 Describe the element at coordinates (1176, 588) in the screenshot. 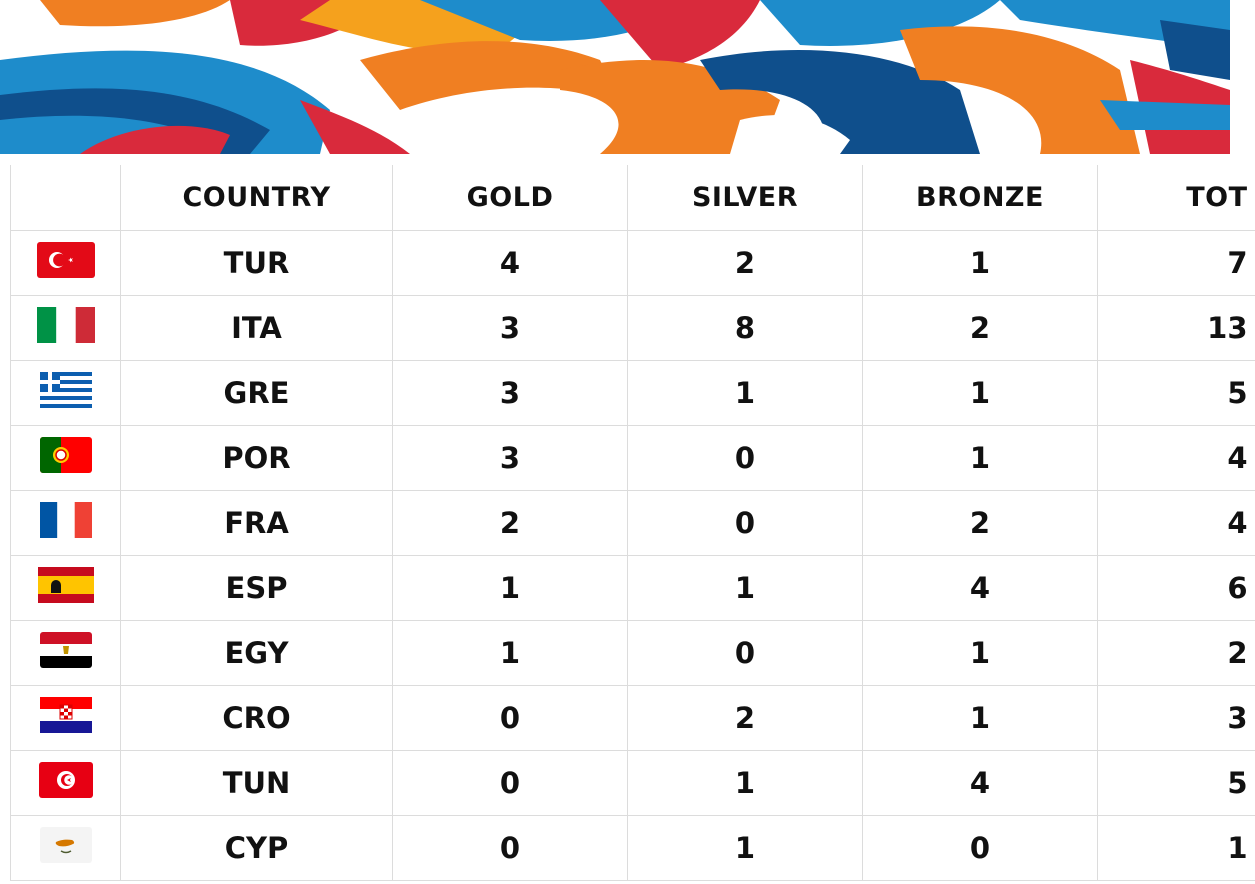

I see `tot-cell: 6` at that location.